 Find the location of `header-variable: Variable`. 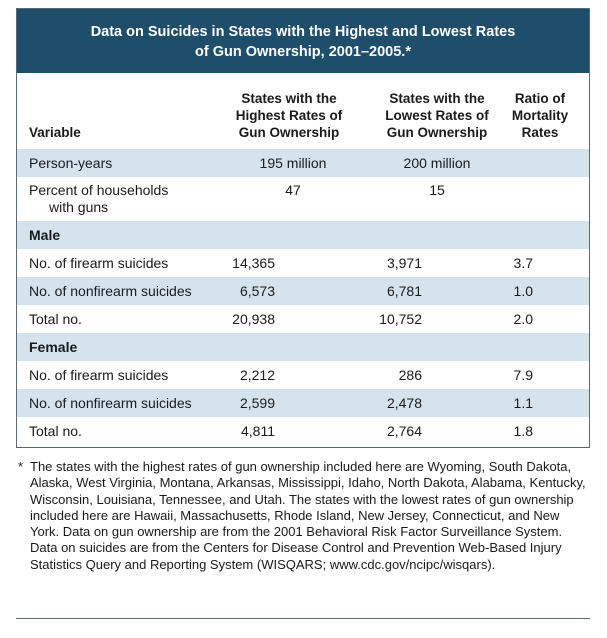

header-variable: Variable is located at coordinates (55, 132).